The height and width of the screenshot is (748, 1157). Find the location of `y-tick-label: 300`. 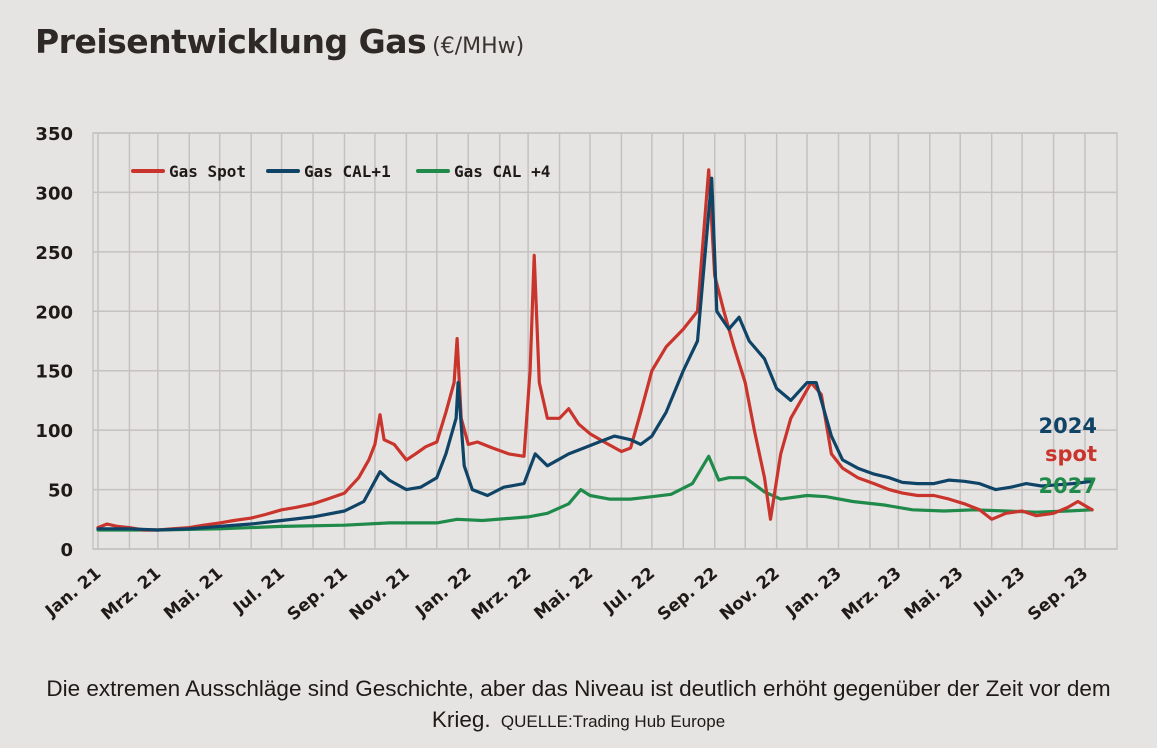

y-tick-label: 300 is located at coordinates (54, 193).